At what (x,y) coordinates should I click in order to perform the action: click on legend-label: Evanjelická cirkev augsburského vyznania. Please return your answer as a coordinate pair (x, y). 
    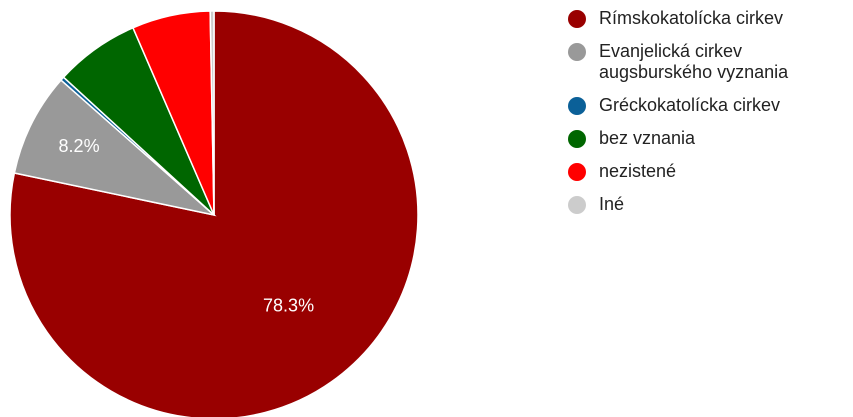
    Looking at the image, I should click on (694, 61).